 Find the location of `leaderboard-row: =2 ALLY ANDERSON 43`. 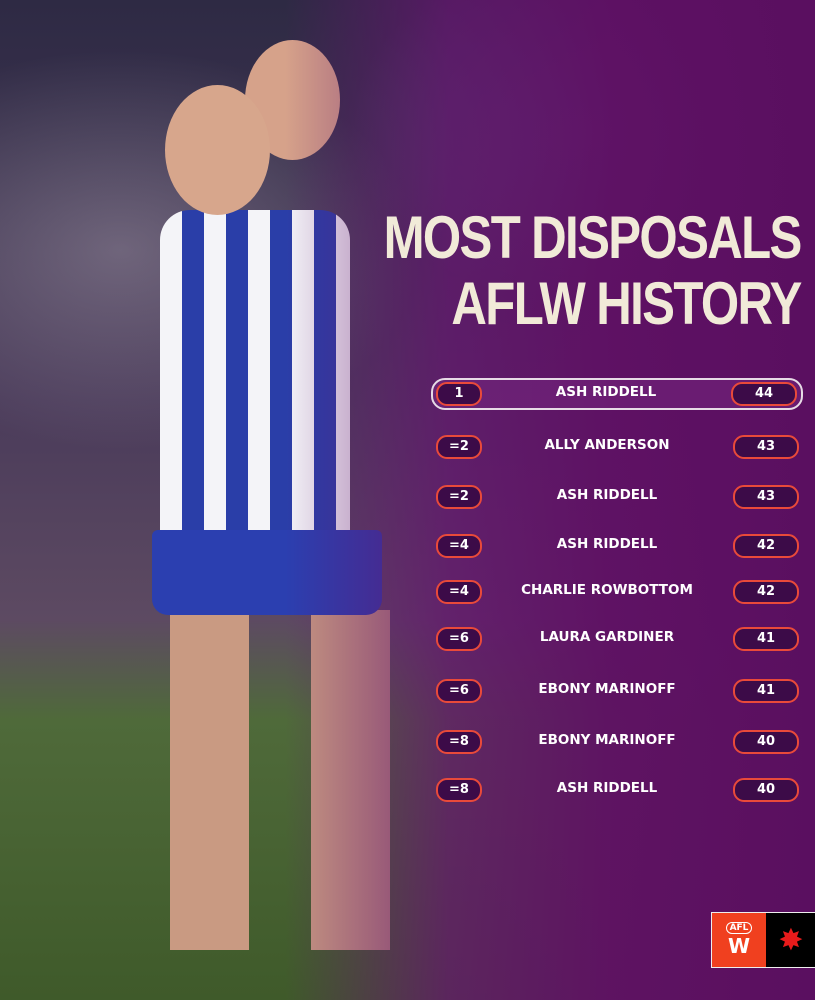

leaderboard-row: =2 ALLY ANDERSON 43 is located at coordinates (618, 446).